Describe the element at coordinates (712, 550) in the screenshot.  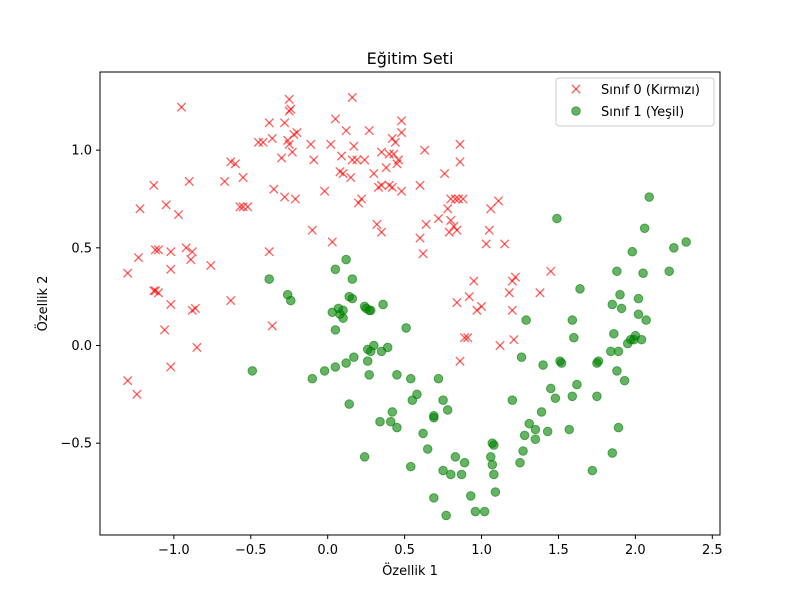
I see `x-tick-label: 2.5` at that location.